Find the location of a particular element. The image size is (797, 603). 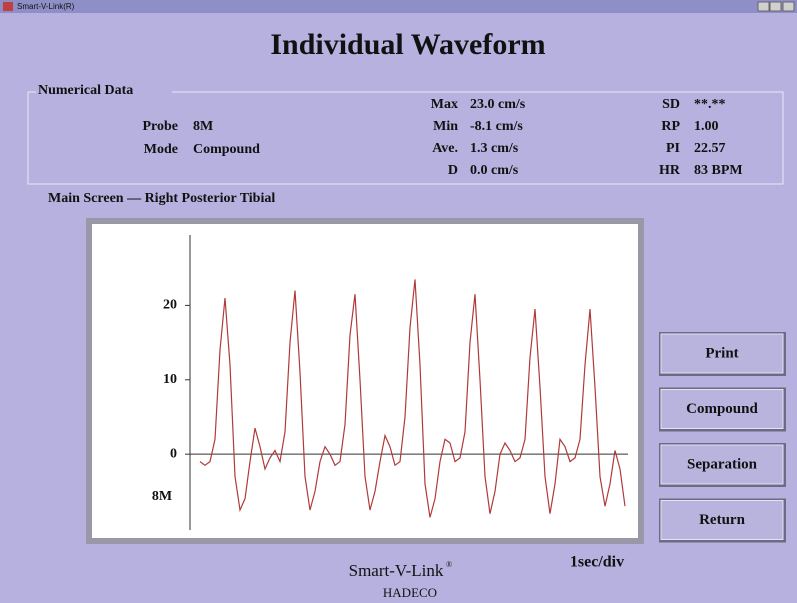

app-icon is located at coordinates (8, 6).